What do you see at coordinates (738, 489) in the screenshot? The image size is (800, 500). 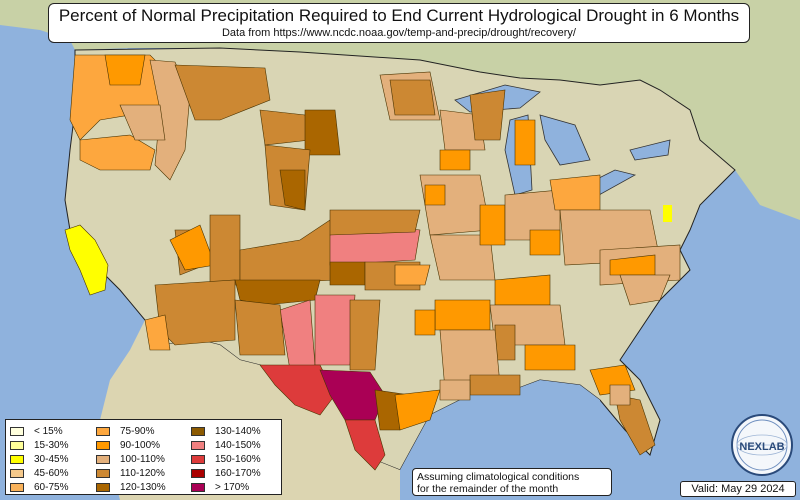 I see `valid-date: Valid: May 29 2024` at bounding box center [738, 489].